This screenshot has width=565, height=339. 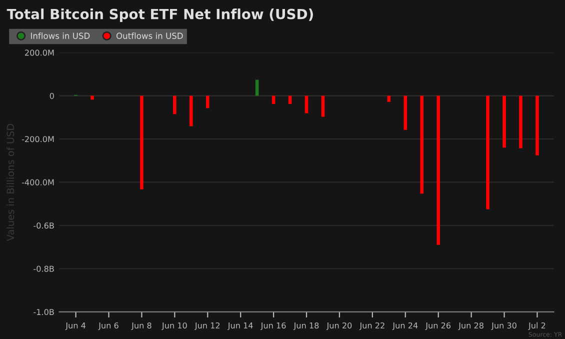 I want to click on legend-label: Outflows in USD, so click(x=149, y=35).